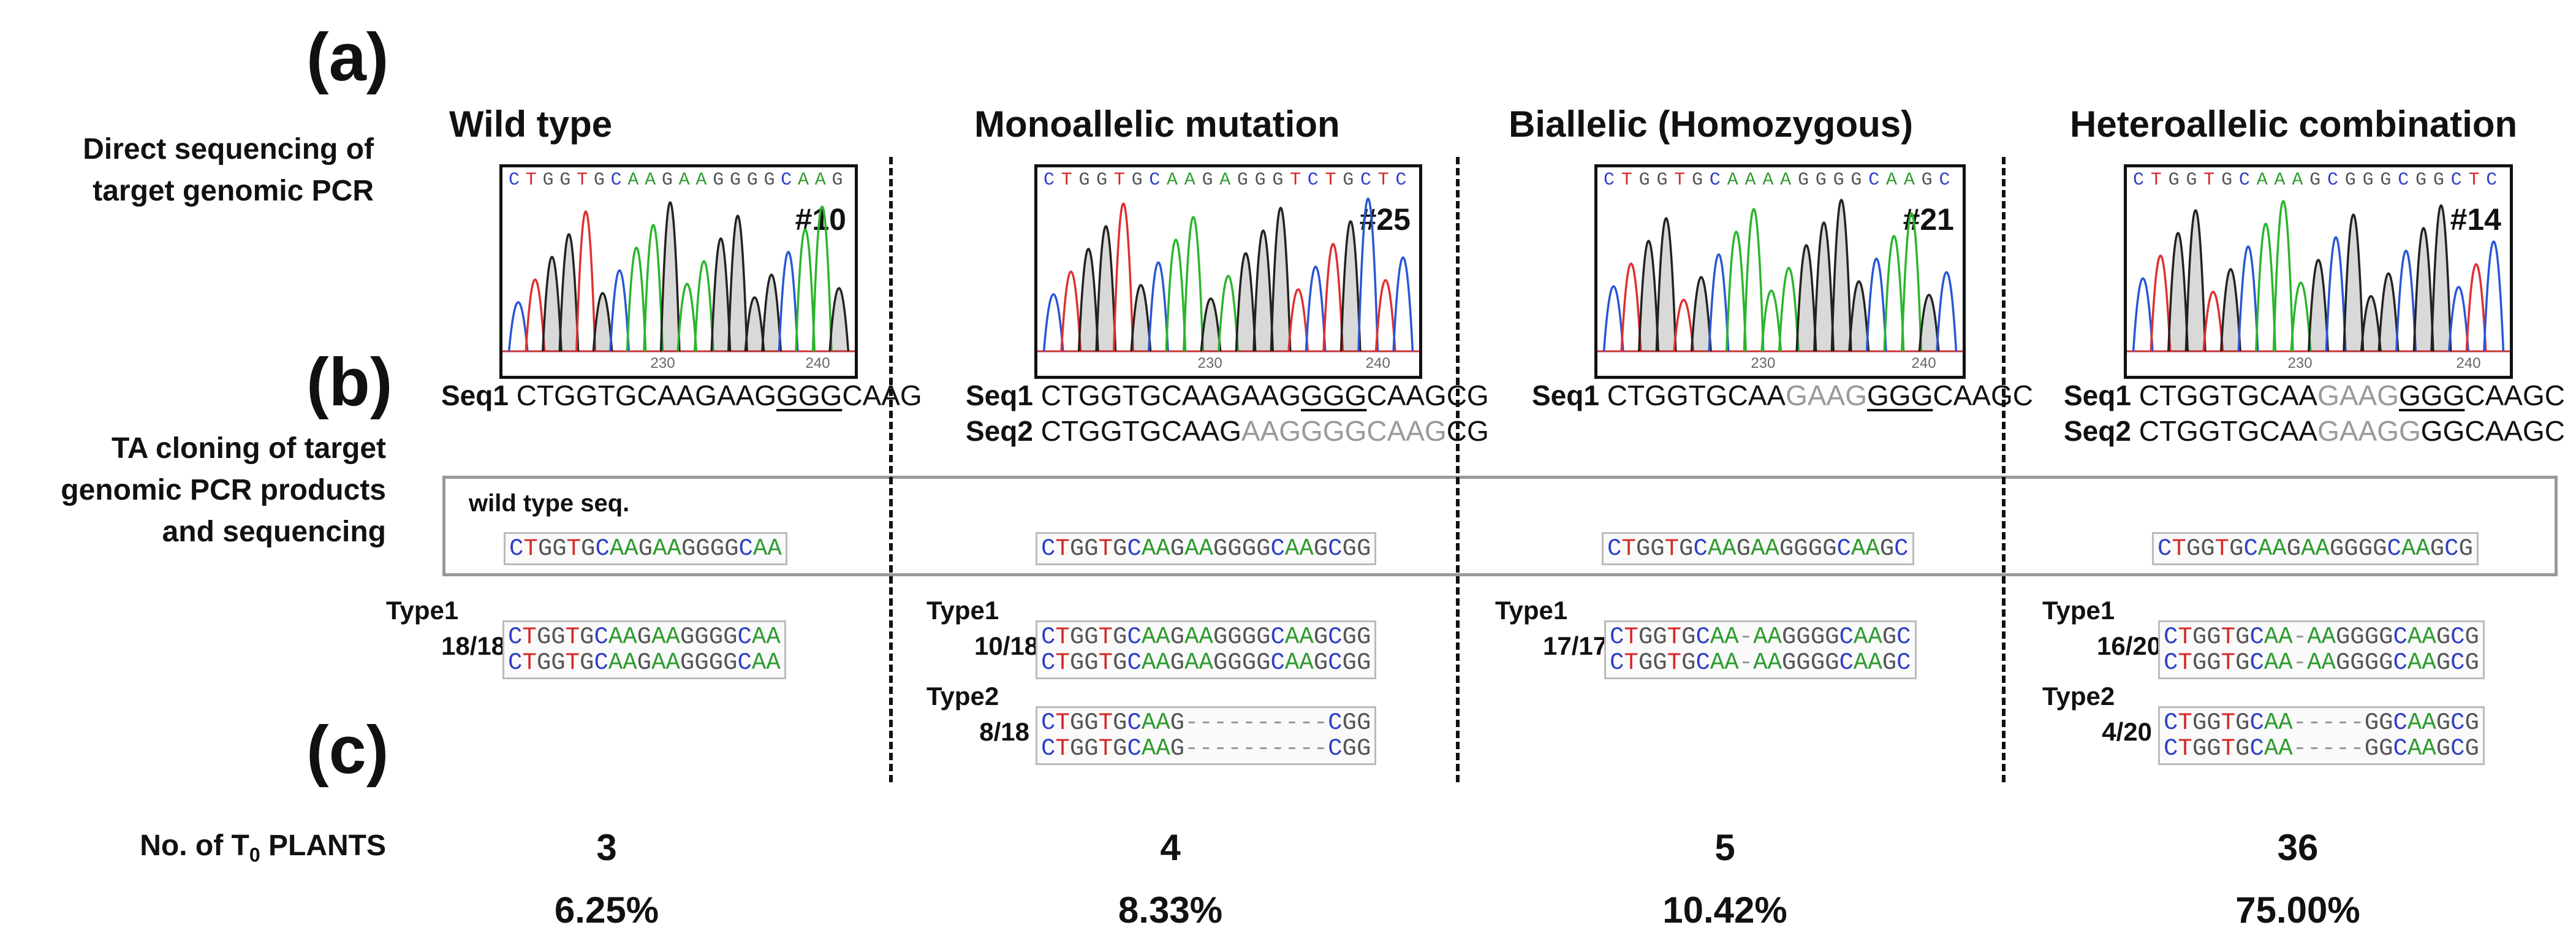 This screenshot has width=2576, height=949. Describe the element at coordinates (2328, 395) in the screenshot. I see `deleted-region: G` at that location.